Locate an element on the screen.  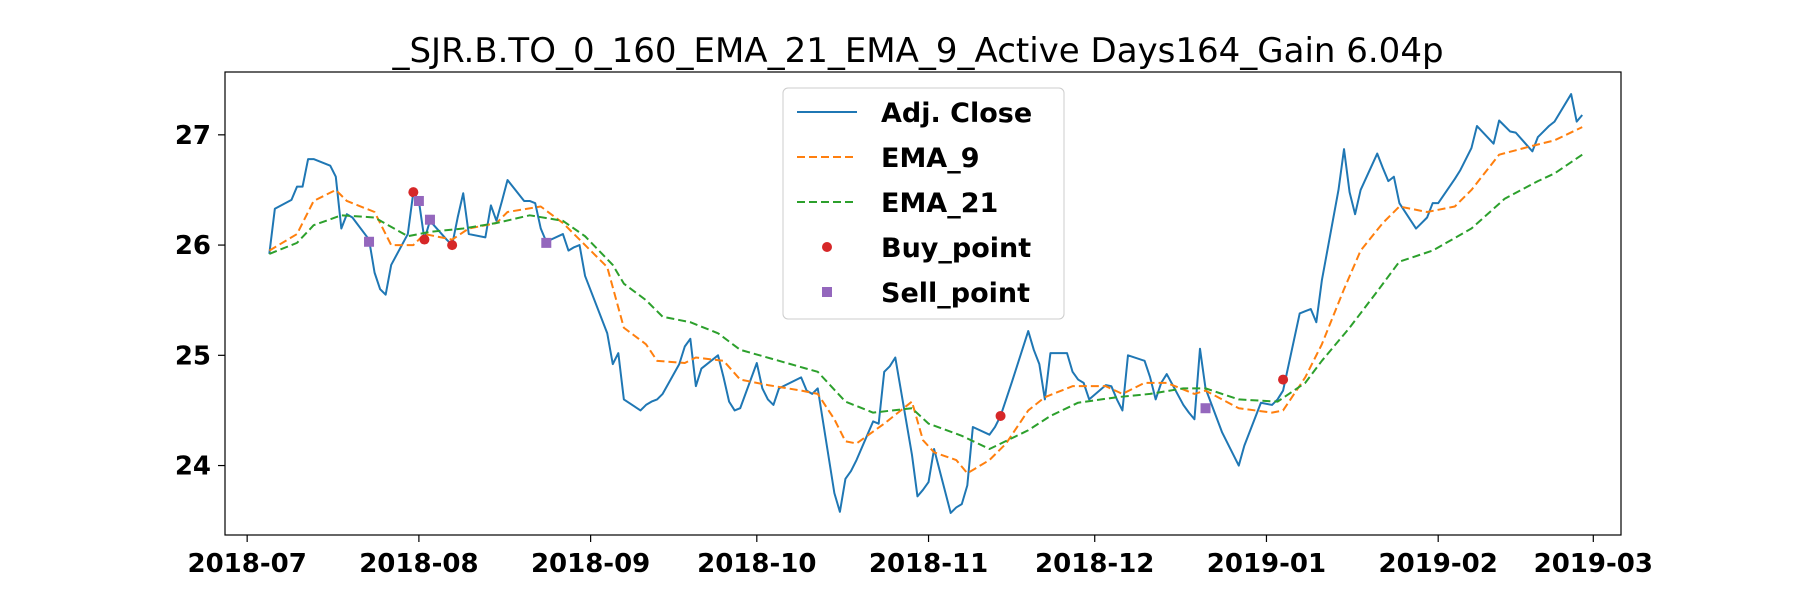
x-tick-label-6: 2019-01 is located at coordinates (1266, 564).